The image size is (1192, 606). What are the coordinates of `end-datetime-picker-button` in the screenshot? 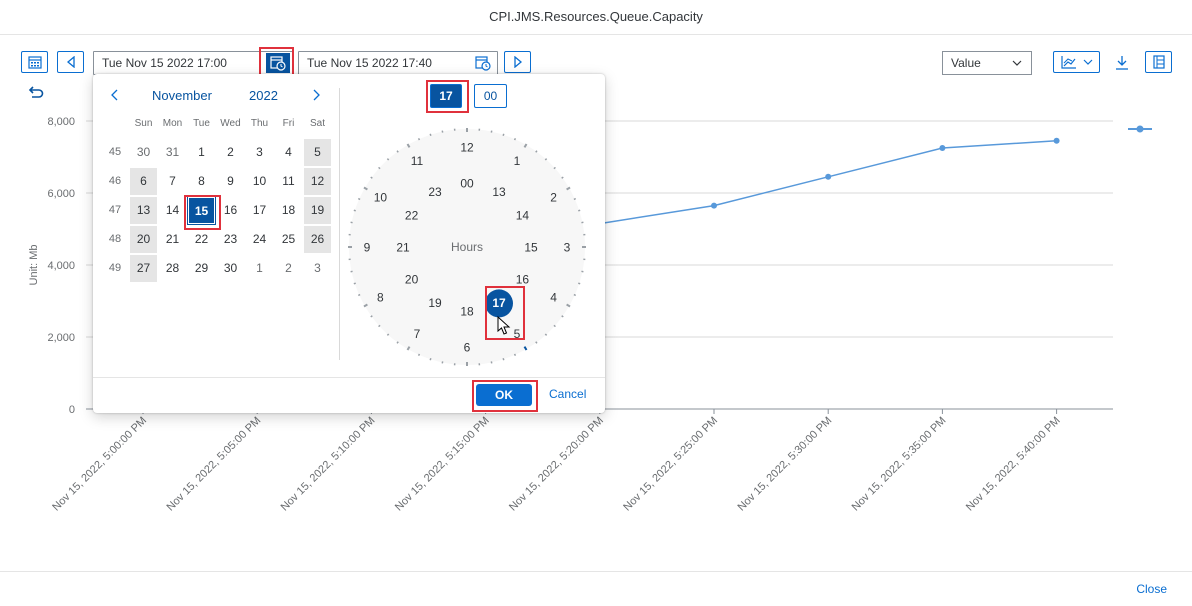 It's located at (483, 63).